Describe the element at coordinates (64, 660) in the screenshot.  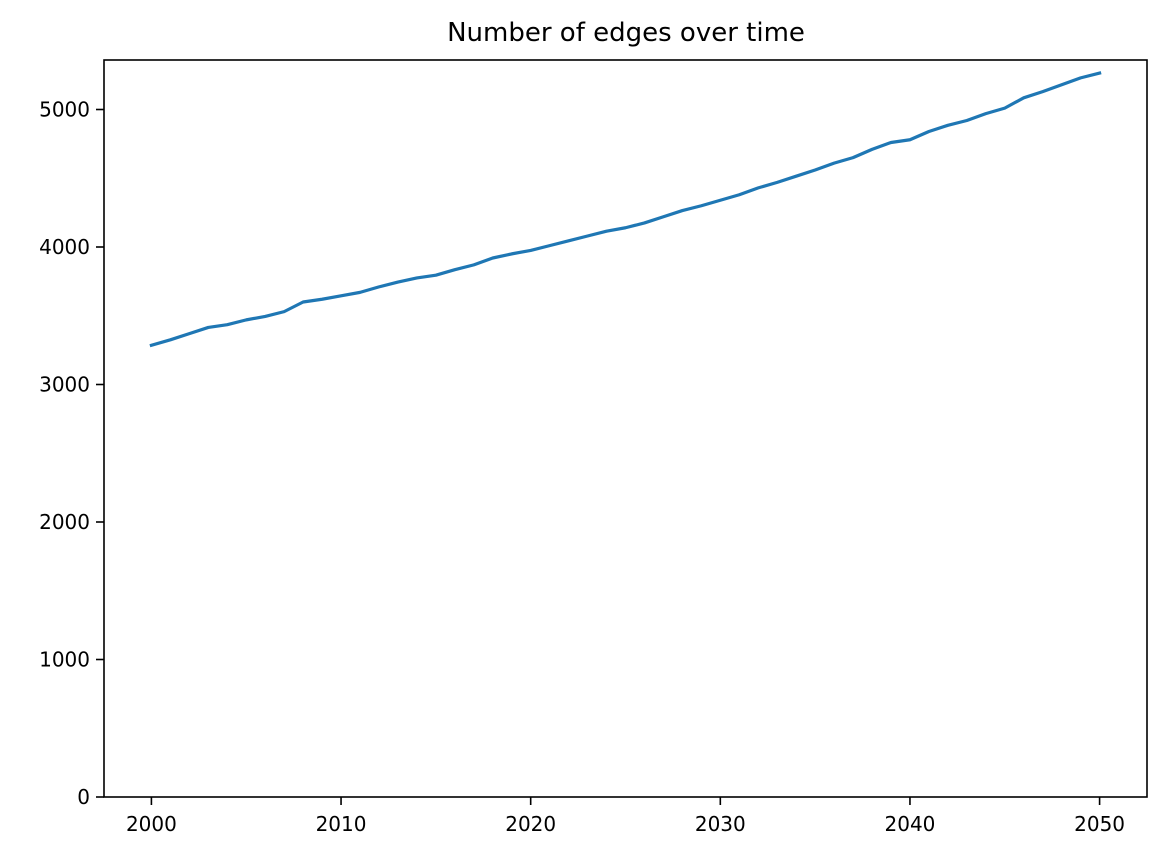
I see `y-tick-label: 1000` at that location.